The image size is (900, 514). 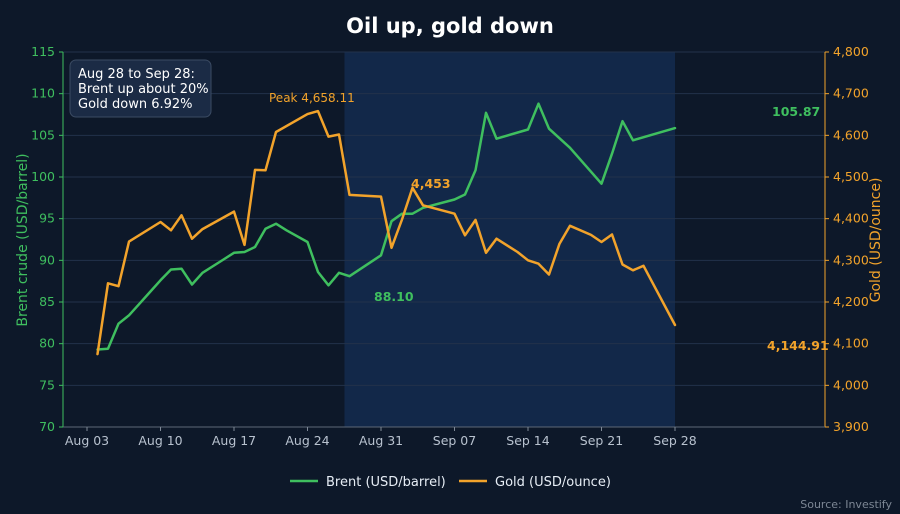 I want to click on left-tick-label: 105, so click(x=43, y=134).